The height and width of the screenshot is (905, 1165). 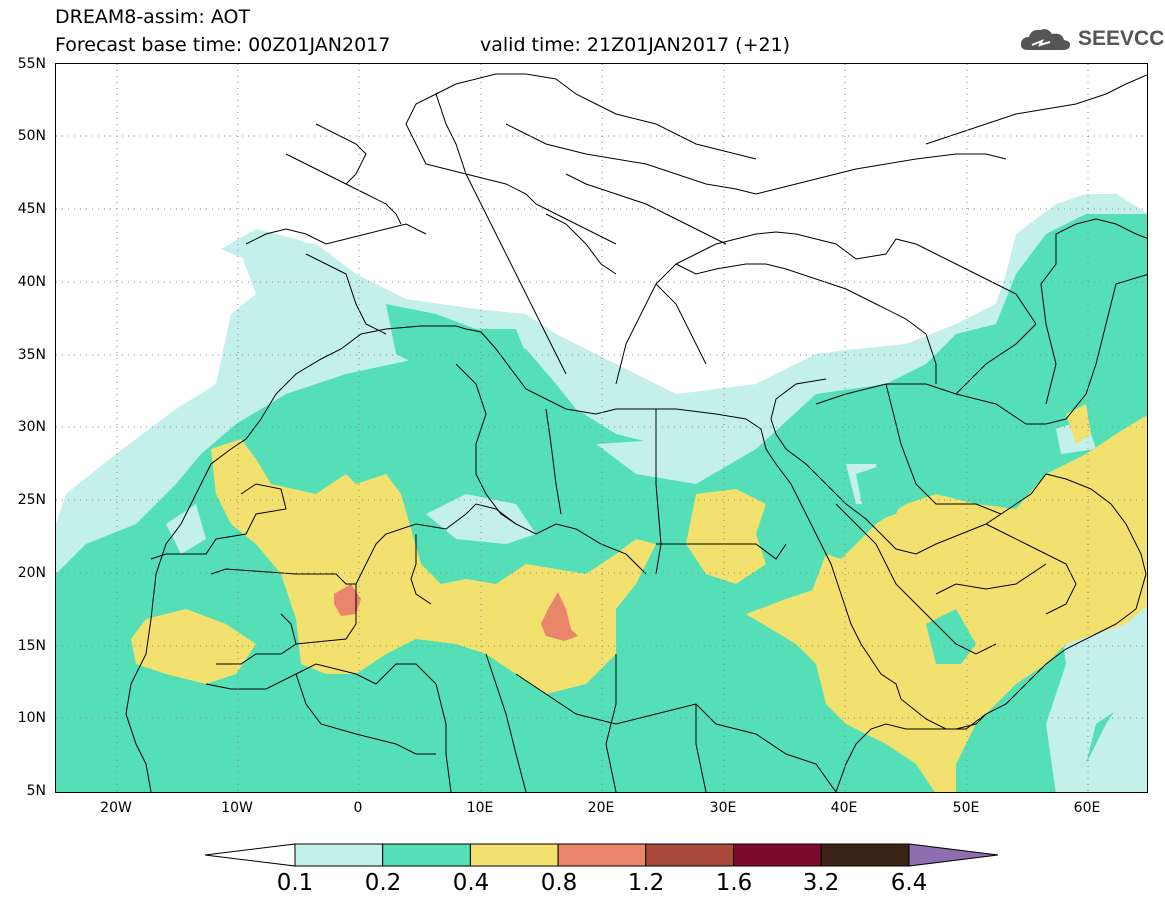 I want to click on lat-label-5n: 5N, so click(x=36, y=791).